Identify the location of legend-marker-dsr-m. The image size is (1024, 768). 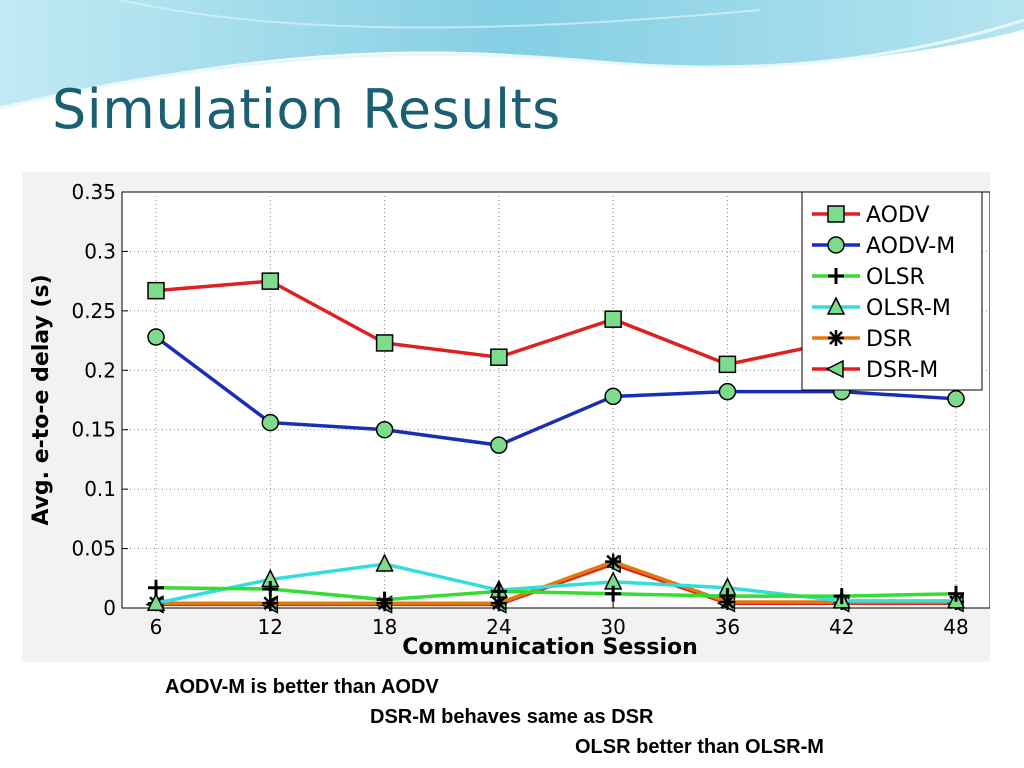
(834, 369).